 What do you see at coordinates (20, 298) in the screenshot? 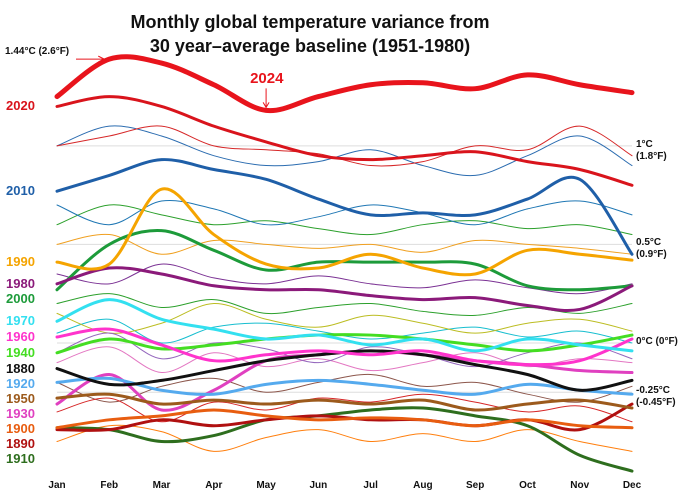
I see `legend-label: 2000` at bounding box center [20, 298].